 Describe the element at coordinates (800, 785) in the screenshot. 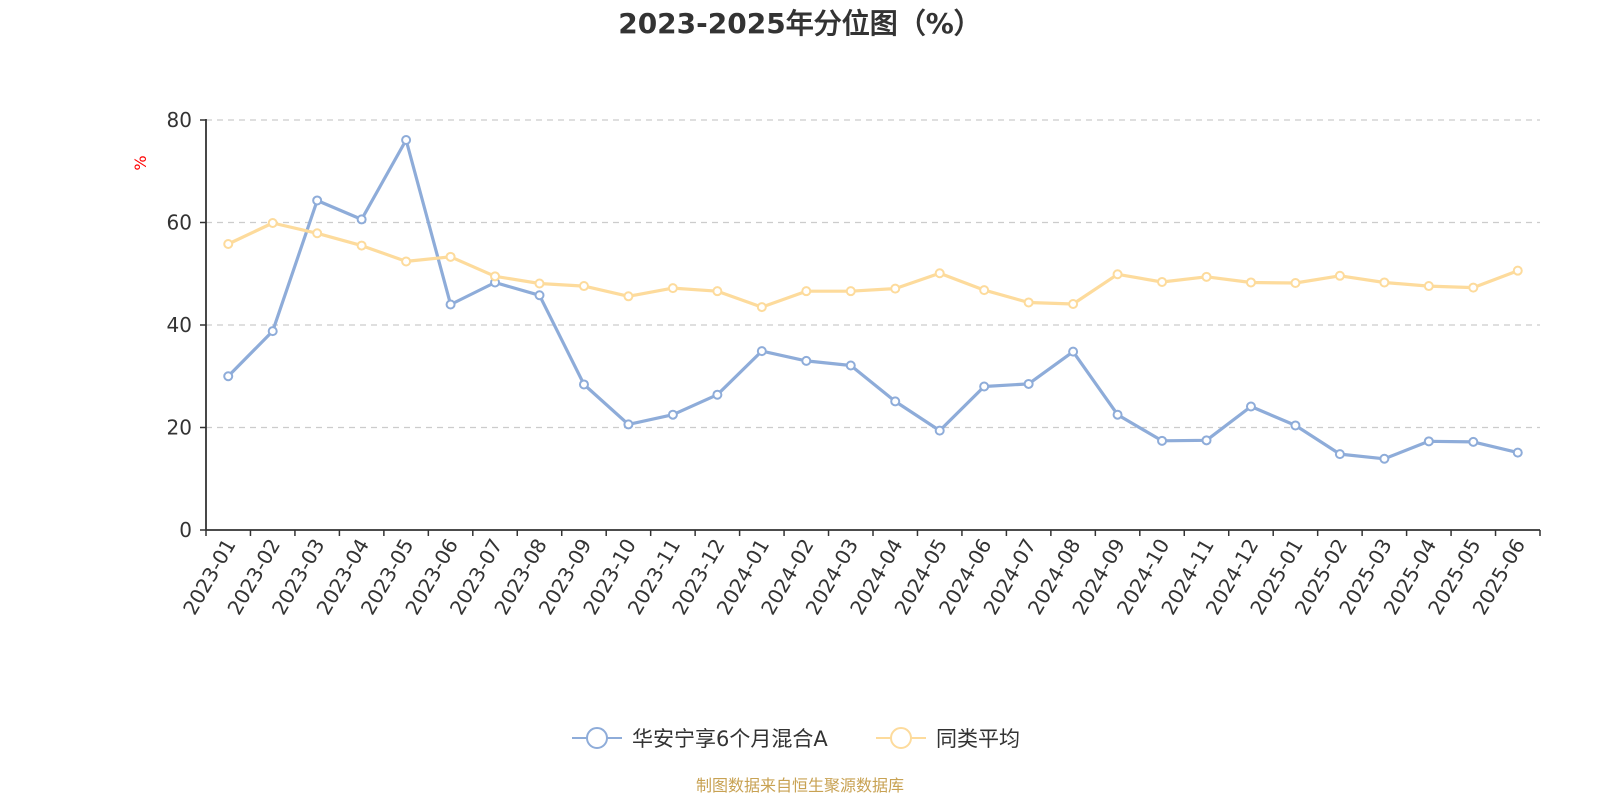

I see `data-source-note: 制图数据来自恒生聚源数据库` at that location.